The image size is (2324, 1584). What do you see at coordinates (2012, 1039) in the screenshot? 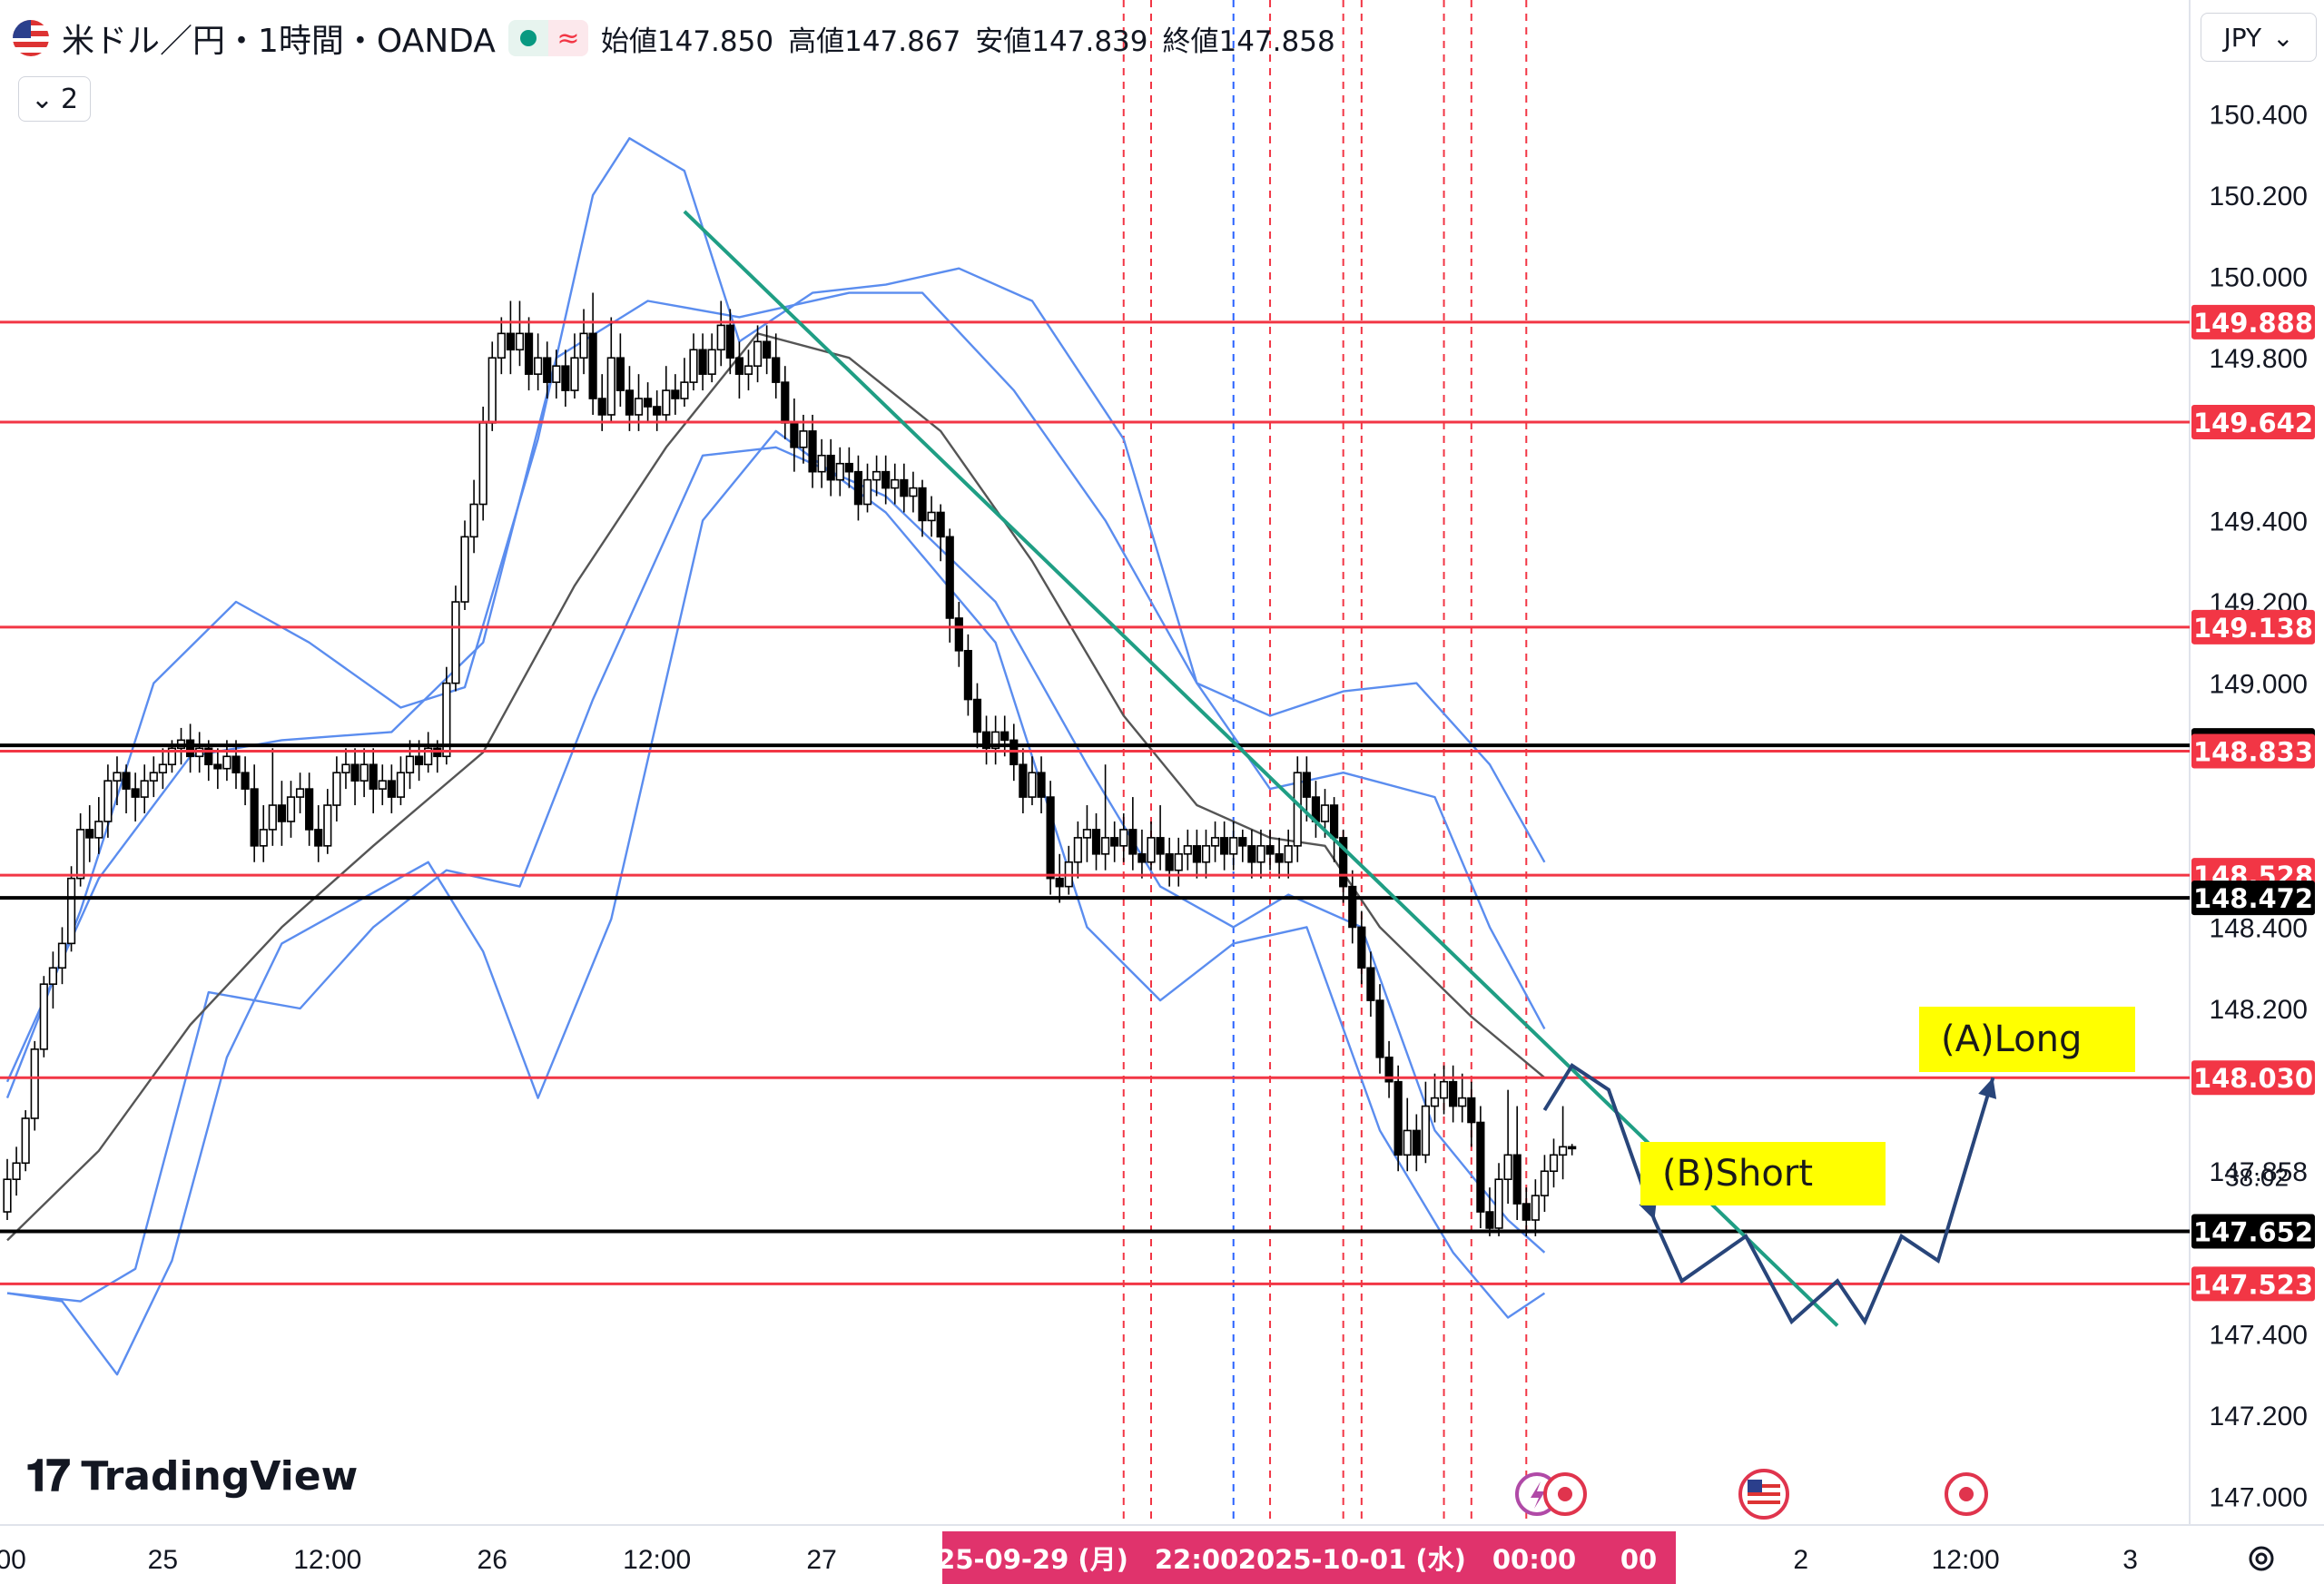
I see `long-scenario-text: (A)Long` at bounding box center [2012, 1039].